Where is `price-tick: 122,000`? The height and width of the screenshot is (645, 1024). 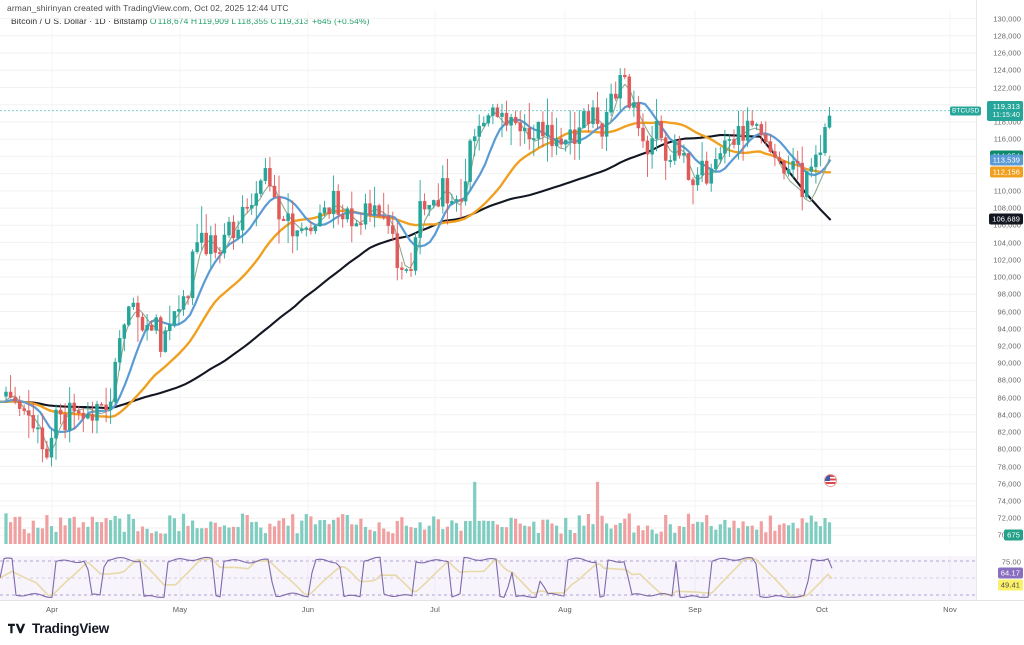 price-tick: 122,000 is located at coordinates (1007, 87).